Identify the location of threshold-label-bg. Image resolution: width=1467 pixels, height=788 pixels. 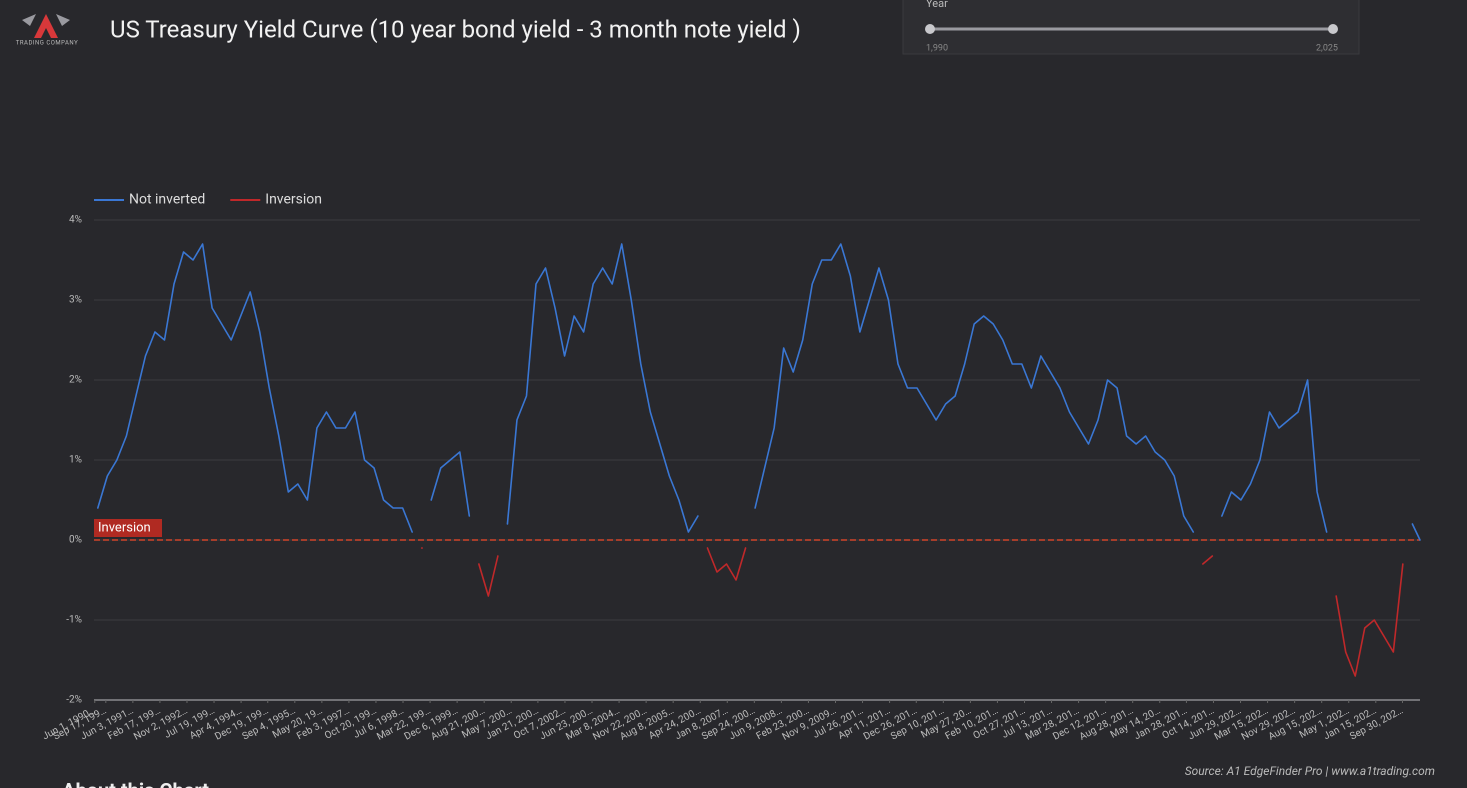
(128, 528).